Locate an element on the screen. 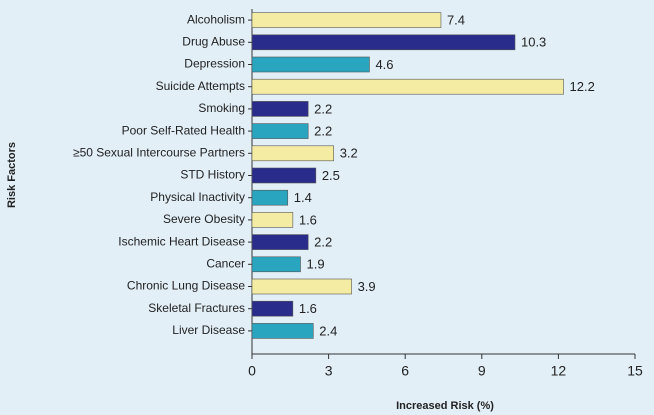 Image resolution: width=654 pixels, height=415 pixels. y-tick-label: Ischemic Heart Disease is located at coordinates (181, 241).